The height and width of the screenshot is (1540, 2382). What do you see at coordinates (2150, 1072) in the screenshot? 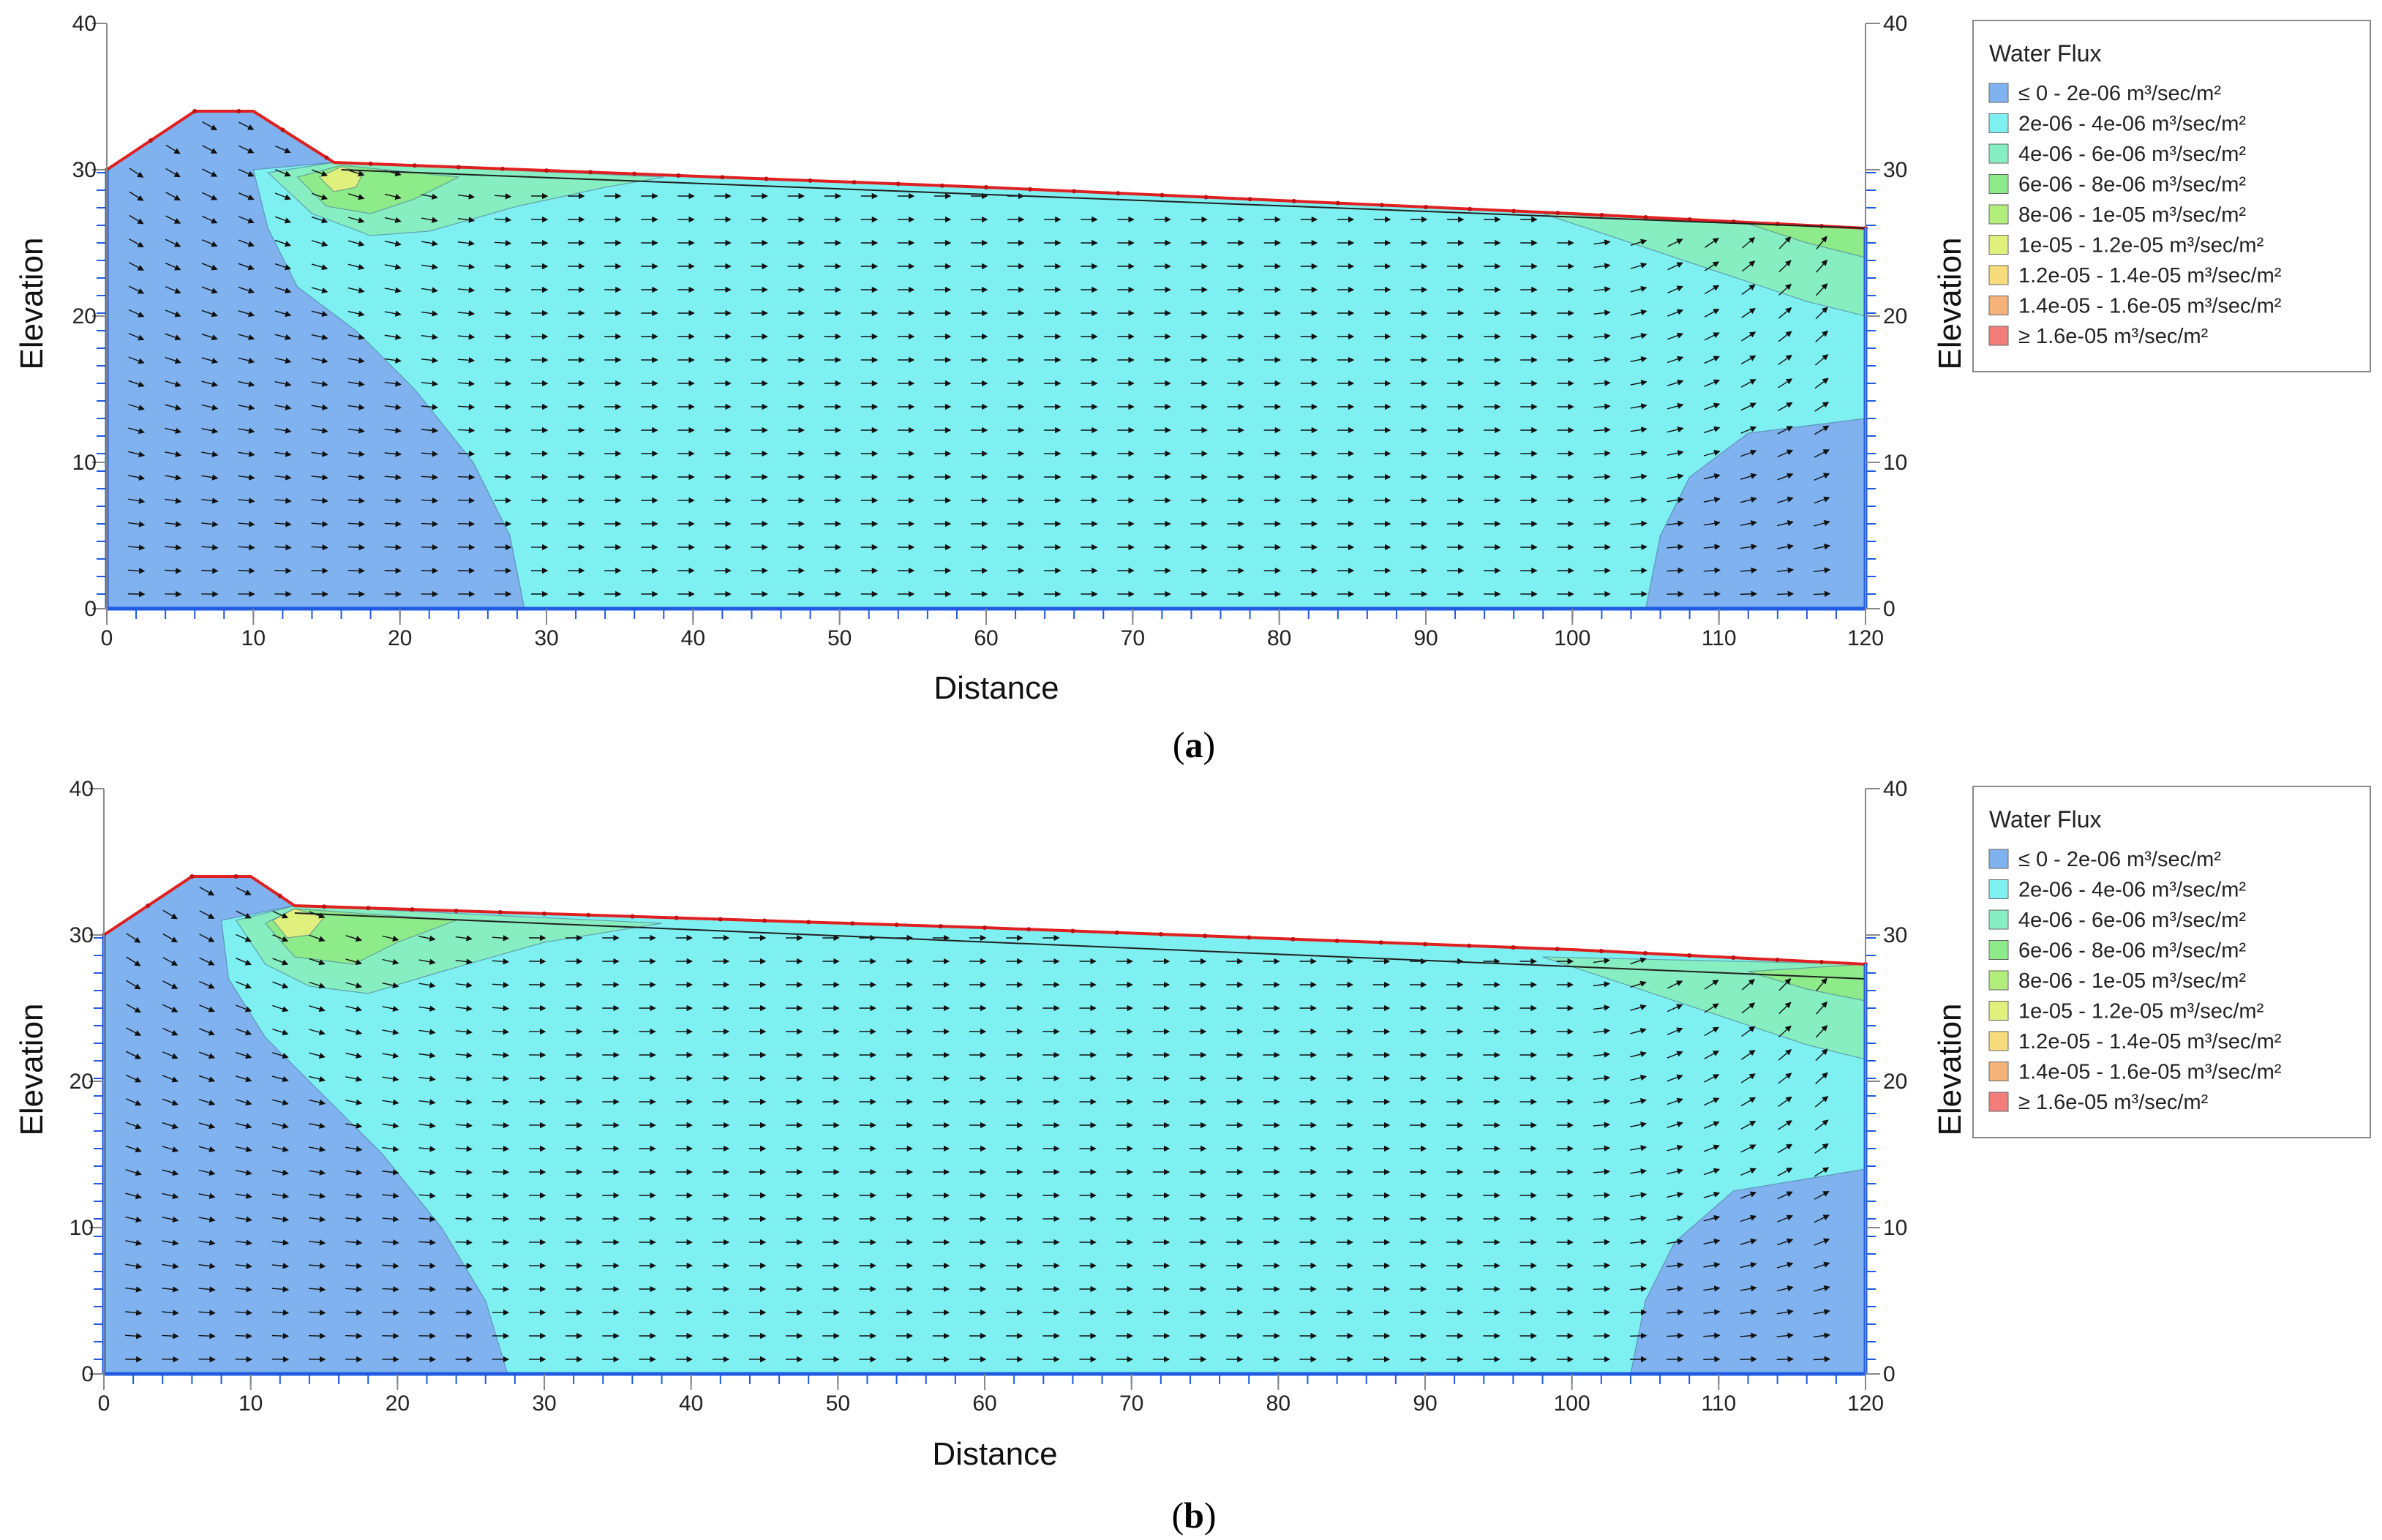
I see `legend-label: 1.4e-05 - 1.6e-05 m³/sec/m²` at bounding box center [2150, 1072].